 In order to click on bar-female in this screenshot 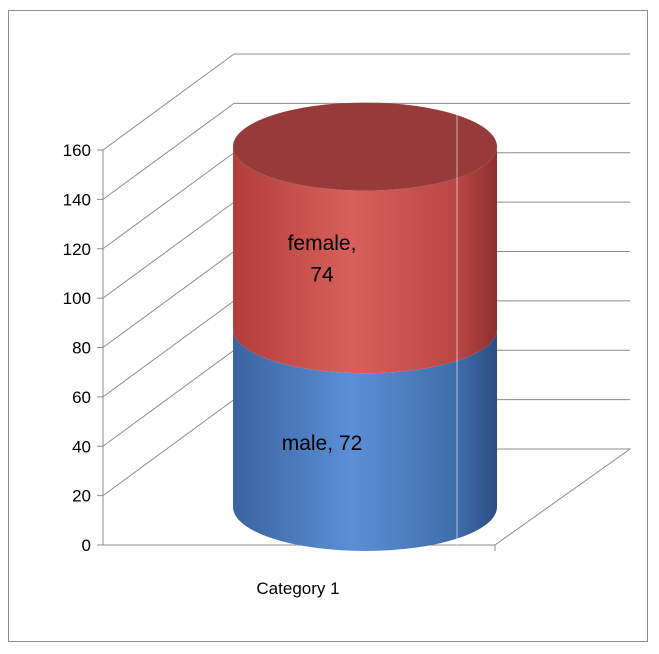, I will do `click(365, 260)`.